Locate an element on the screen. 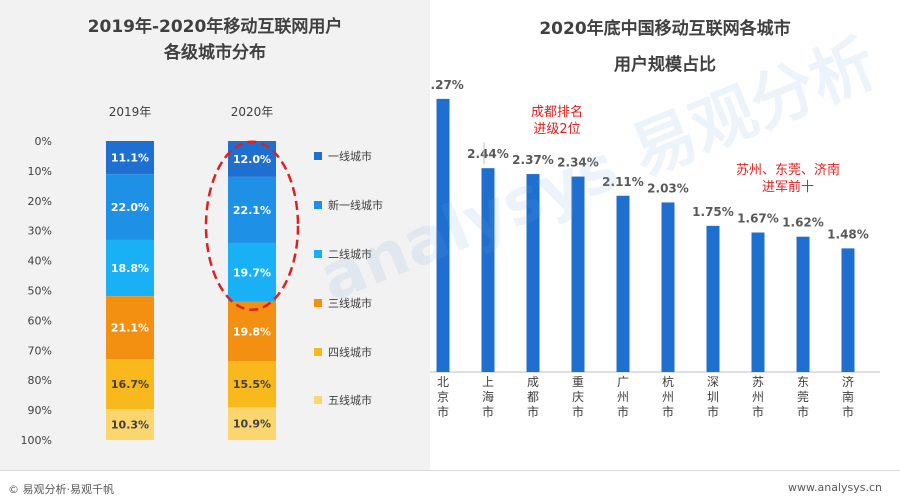 The image size is (900, 504). segment-value-label: 18.8% is located at coordinates (130, 268).